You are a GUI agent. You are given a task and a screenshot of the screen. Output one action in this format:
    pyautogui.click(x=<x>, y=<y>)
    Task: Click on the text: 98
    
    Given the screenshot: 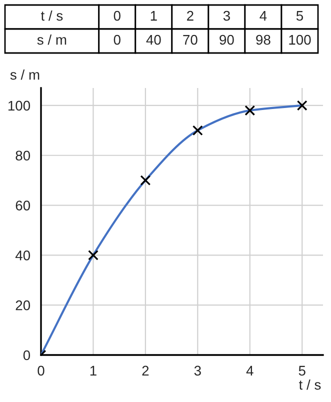 What is the action you would take?
    pyautogui.click(x=263, y=39)
    